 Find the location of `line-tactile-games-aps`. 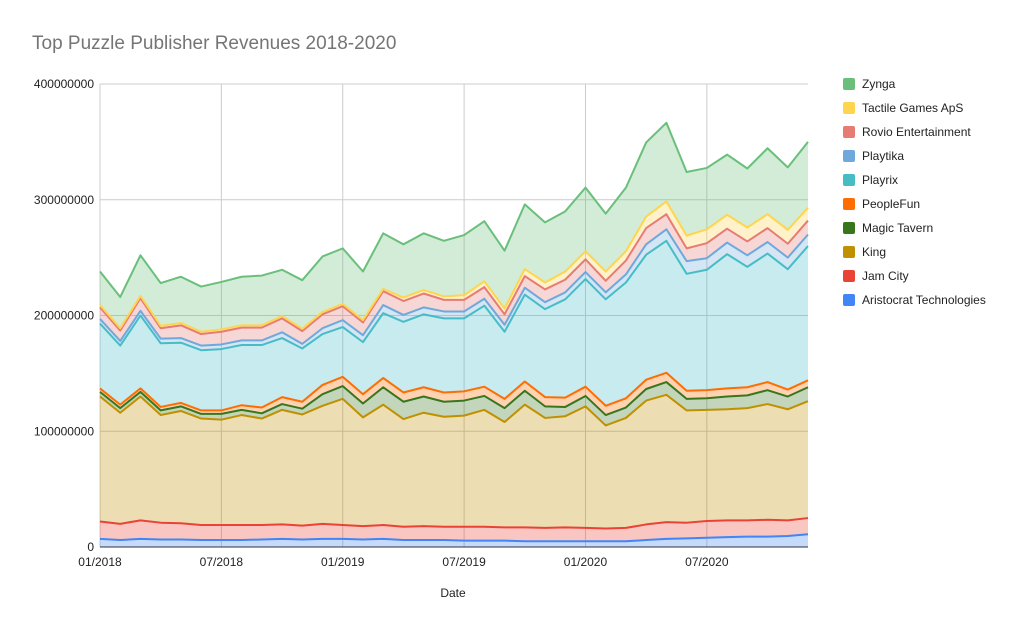

line-tactile-games-aps is located at coordinates (454, 266).